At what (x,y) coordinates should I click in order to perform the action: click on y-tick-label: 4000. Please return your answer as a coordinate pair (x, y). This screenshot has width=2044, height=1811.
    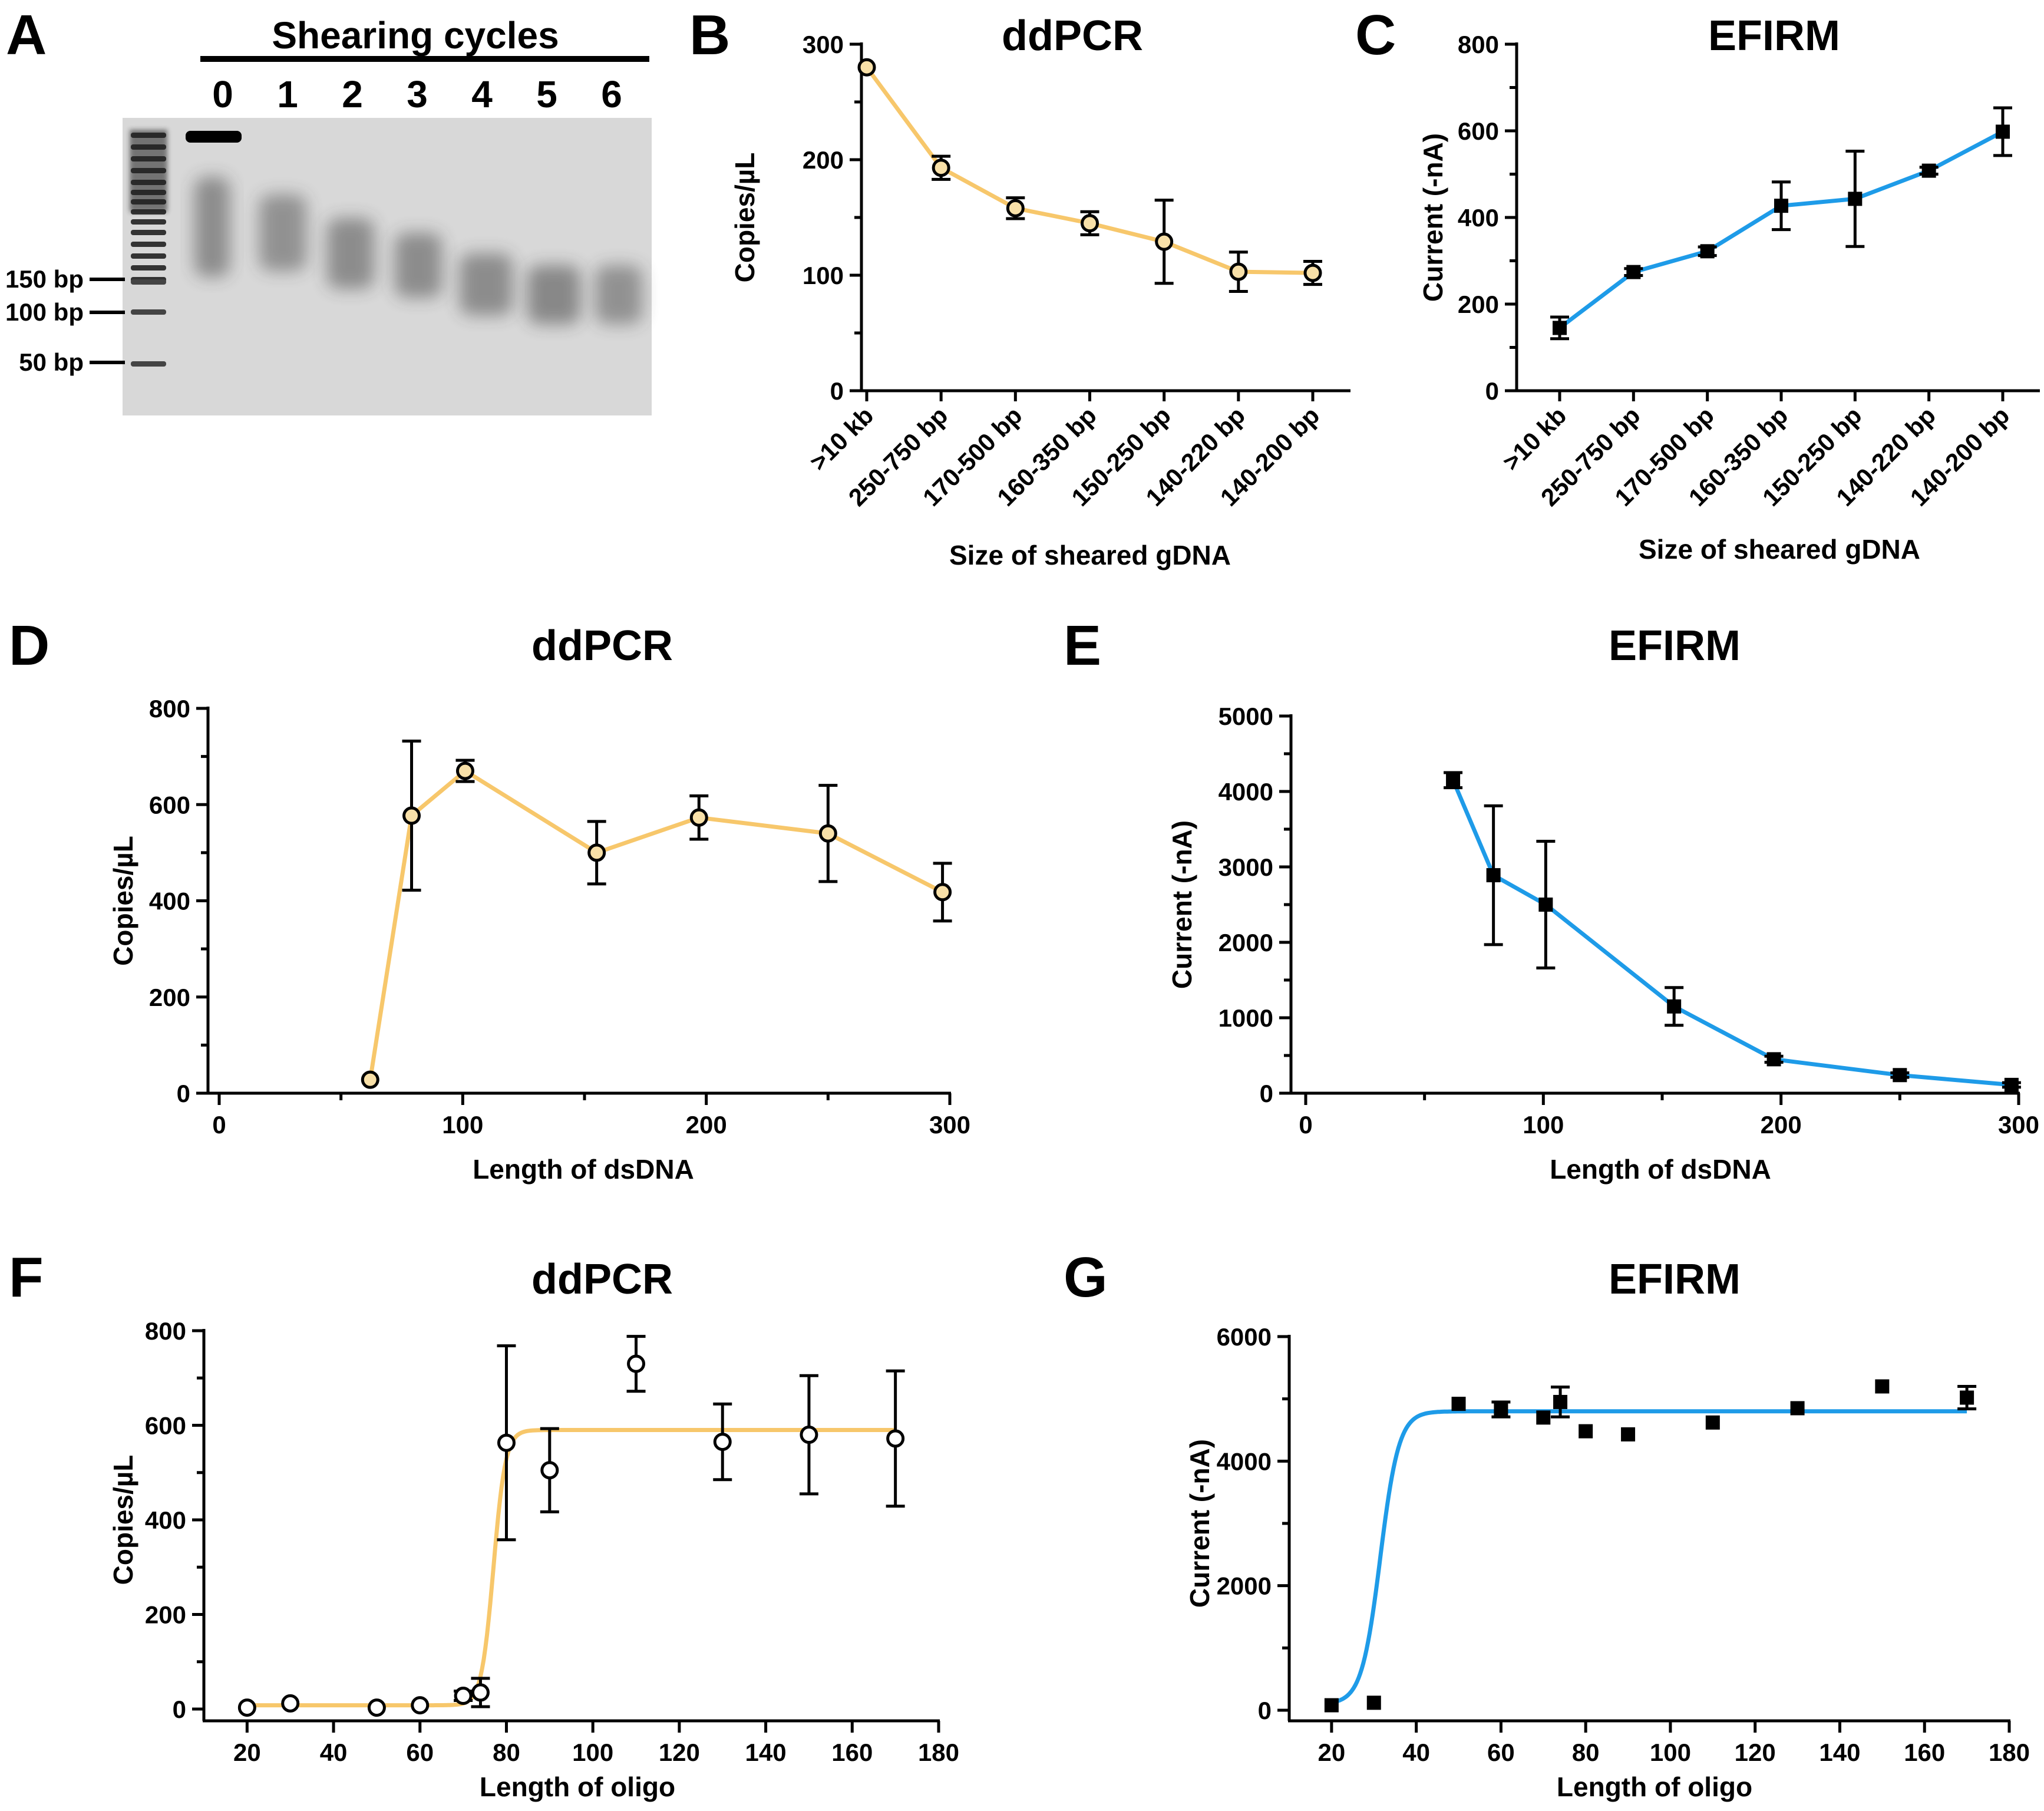
    Looking at the image, I should click on (1246, 792).